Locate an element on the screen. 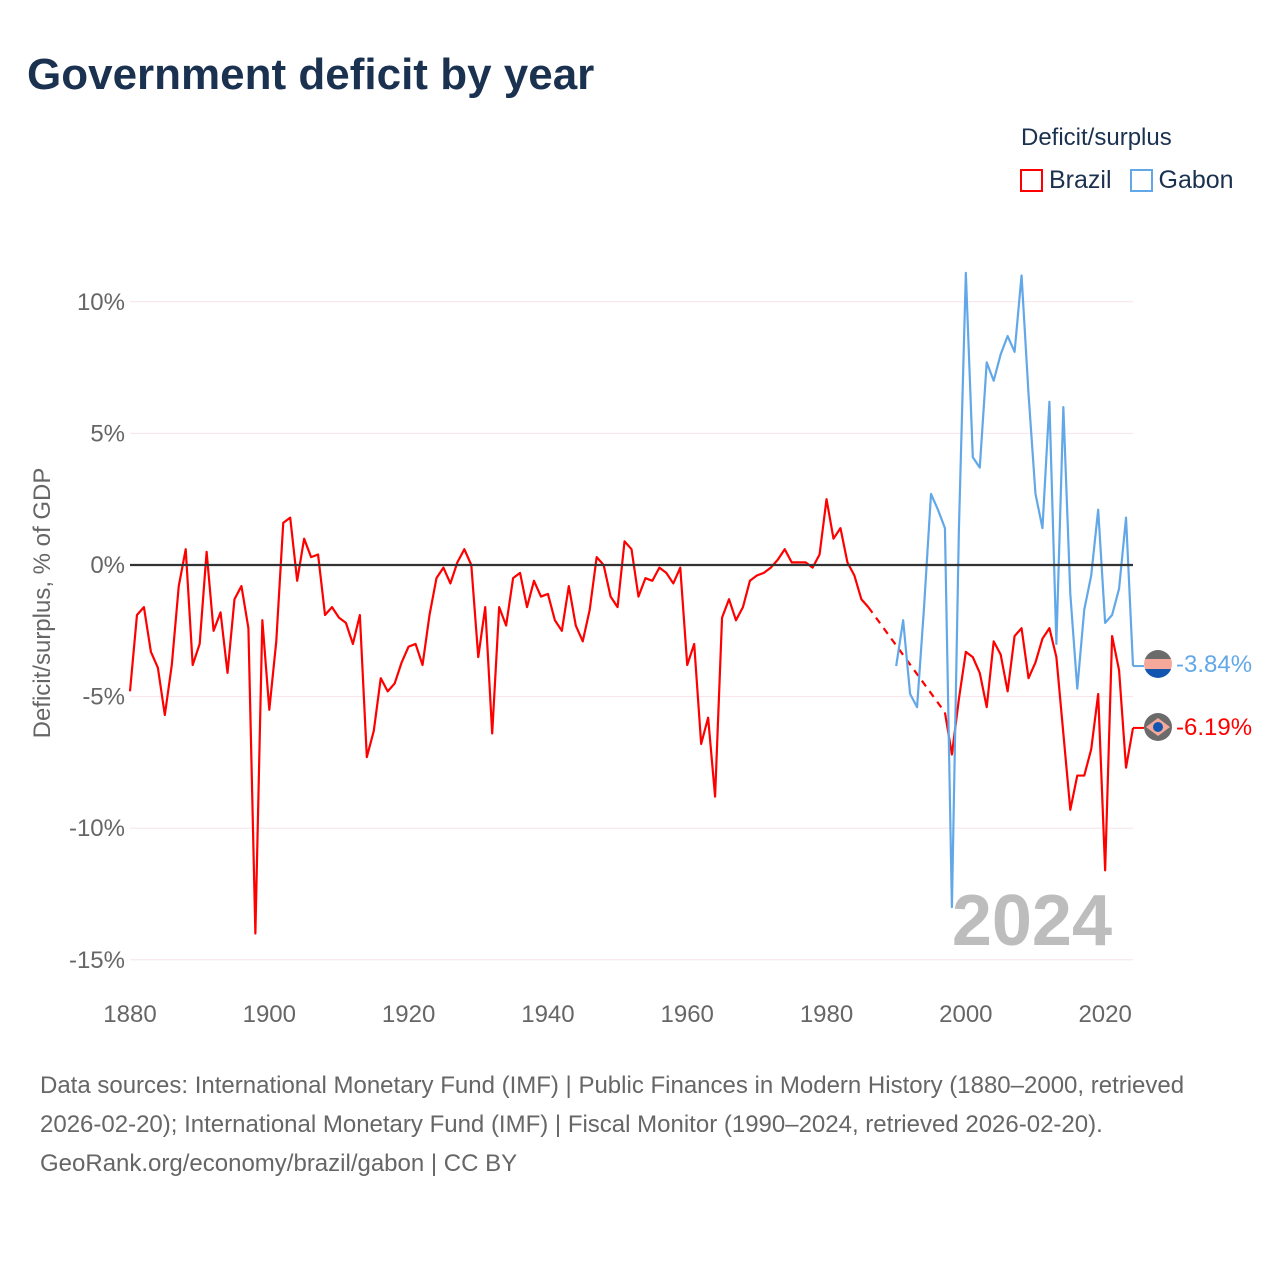 The width and height of the screenshot is (1280, 1280). y-axis-label: Deficit/surplus, % of GDP is located at coordinates (42, 603).